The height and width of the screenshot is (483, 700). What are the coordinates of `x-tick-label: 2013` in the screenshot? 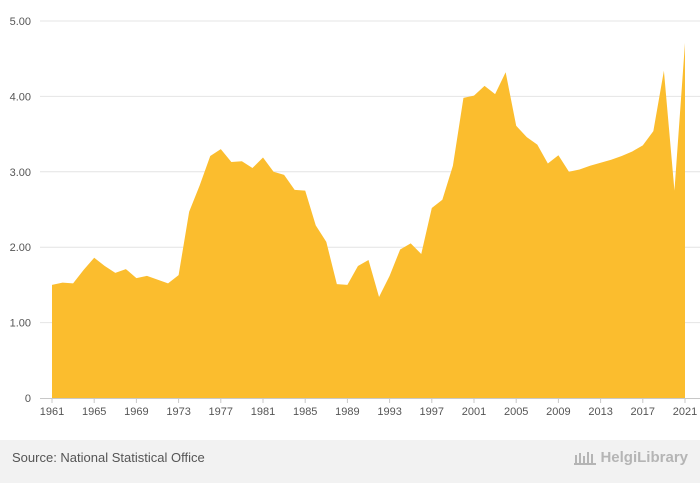 It's located at (600, 412).